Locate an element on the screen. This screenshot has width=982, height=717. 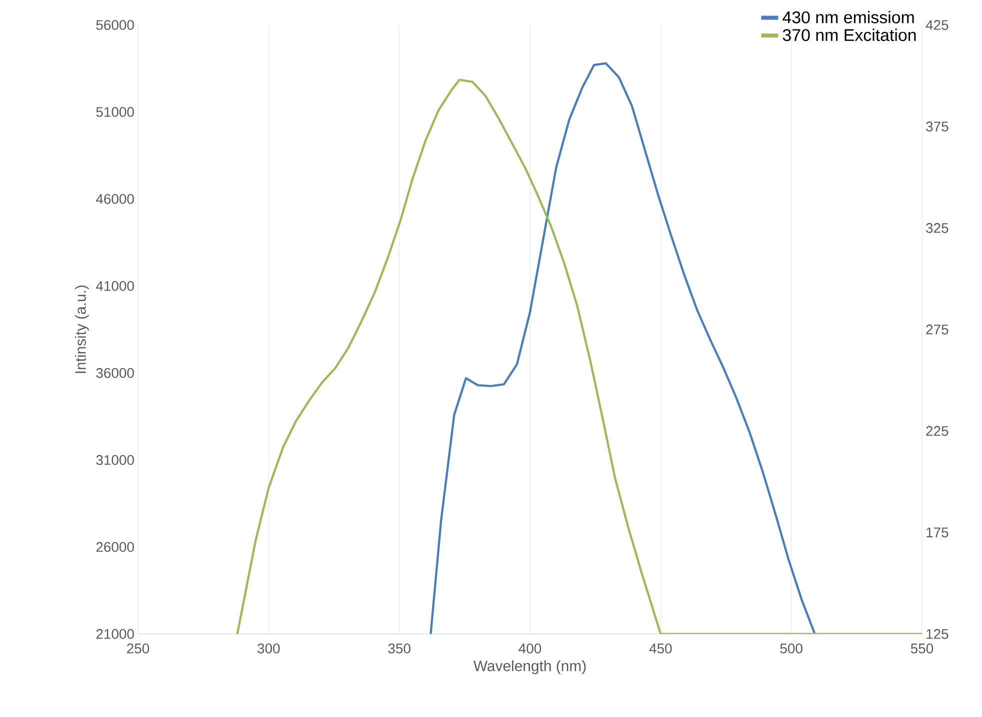
y-tick-label: 56000 is located at coordinates (115, 25).